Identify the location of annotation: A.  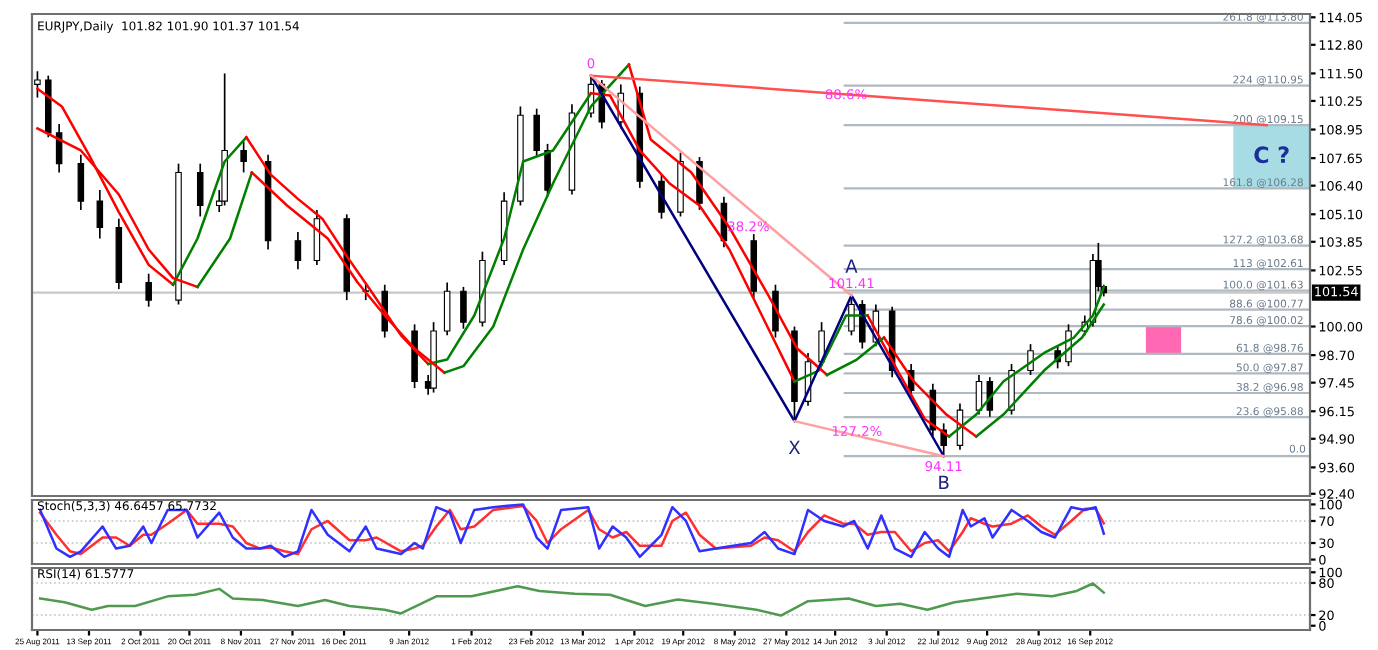
(851, 266).